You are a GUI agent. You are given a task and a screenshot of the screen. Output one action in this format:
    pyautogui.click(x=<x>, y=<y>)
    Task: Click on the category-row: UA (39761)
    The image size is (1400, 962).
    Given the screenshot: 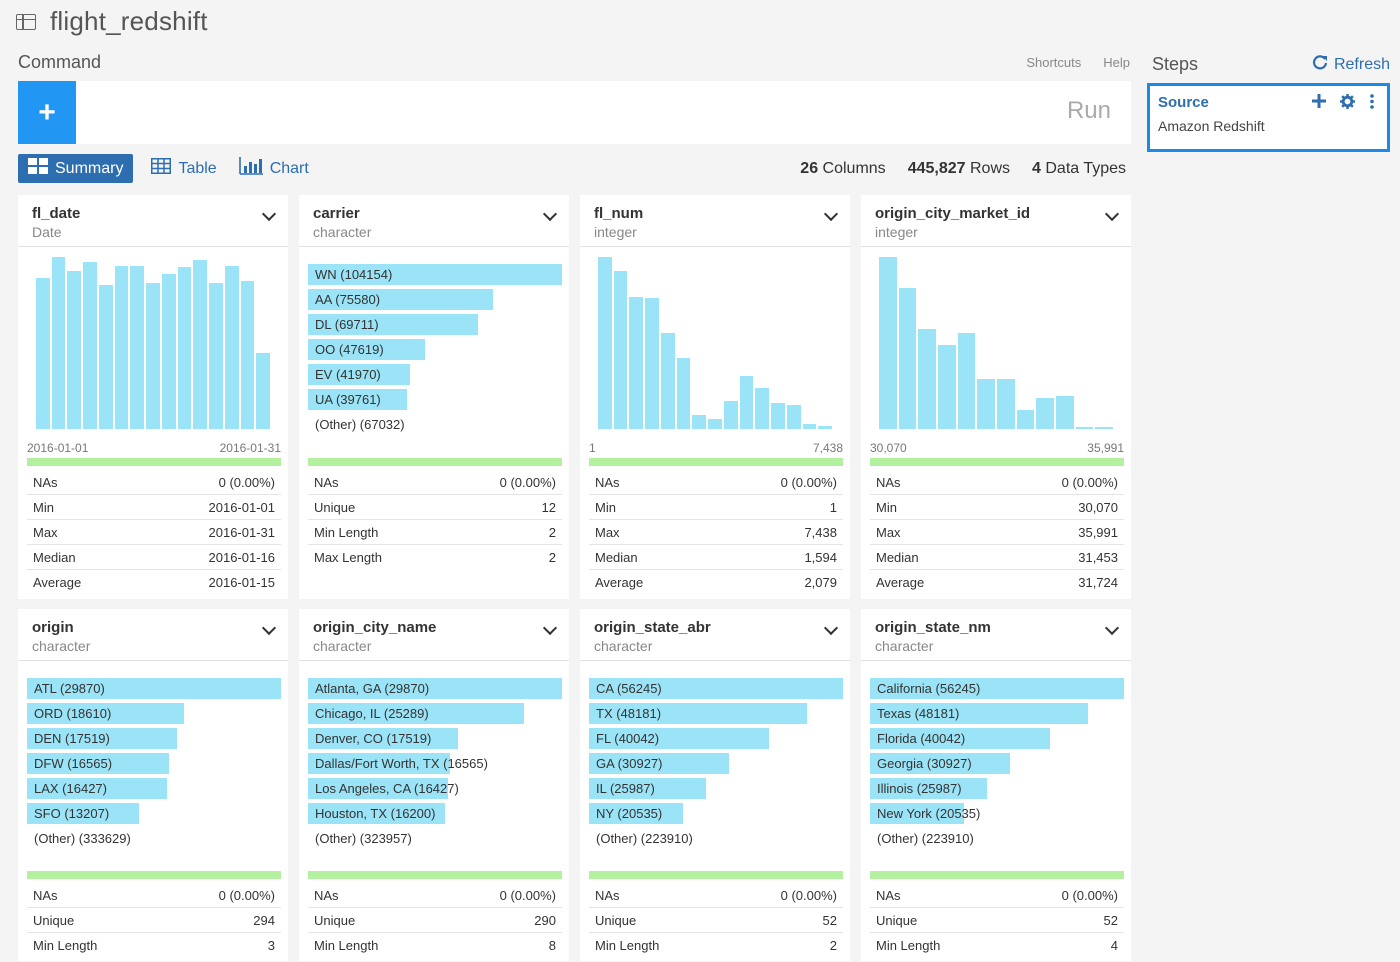 What is the action you would take?
    pyautogui.click(x=435, y=399)
    